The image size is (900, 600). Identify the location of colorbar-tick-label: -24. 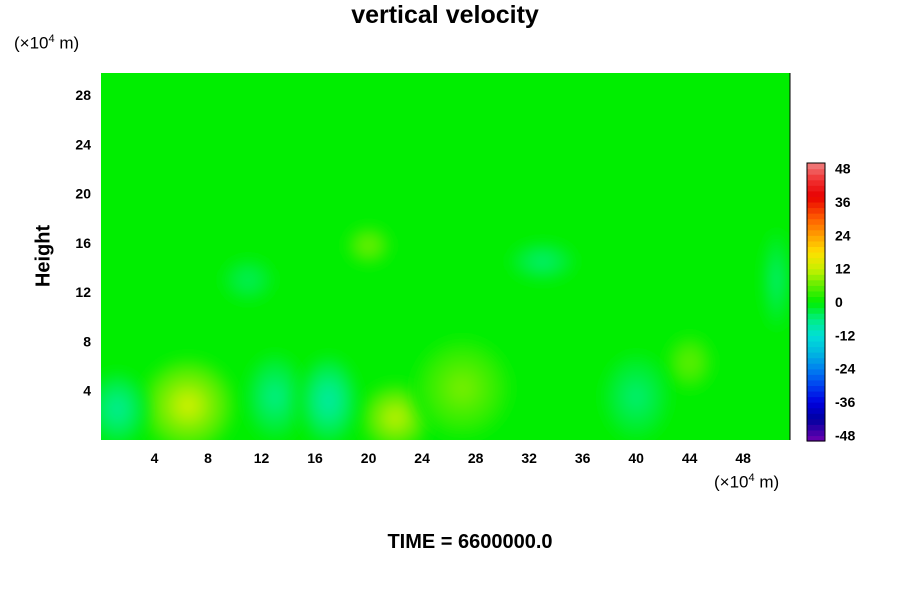
(845, 369).